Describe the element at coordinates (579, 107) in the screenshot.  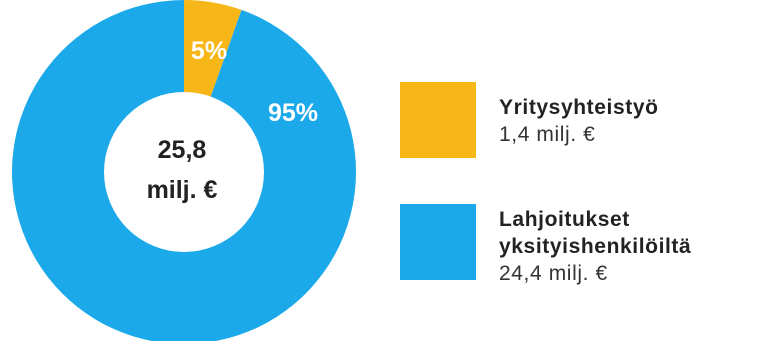
I see `legend-label-corporate: Yritysyhteistyö` at that location.